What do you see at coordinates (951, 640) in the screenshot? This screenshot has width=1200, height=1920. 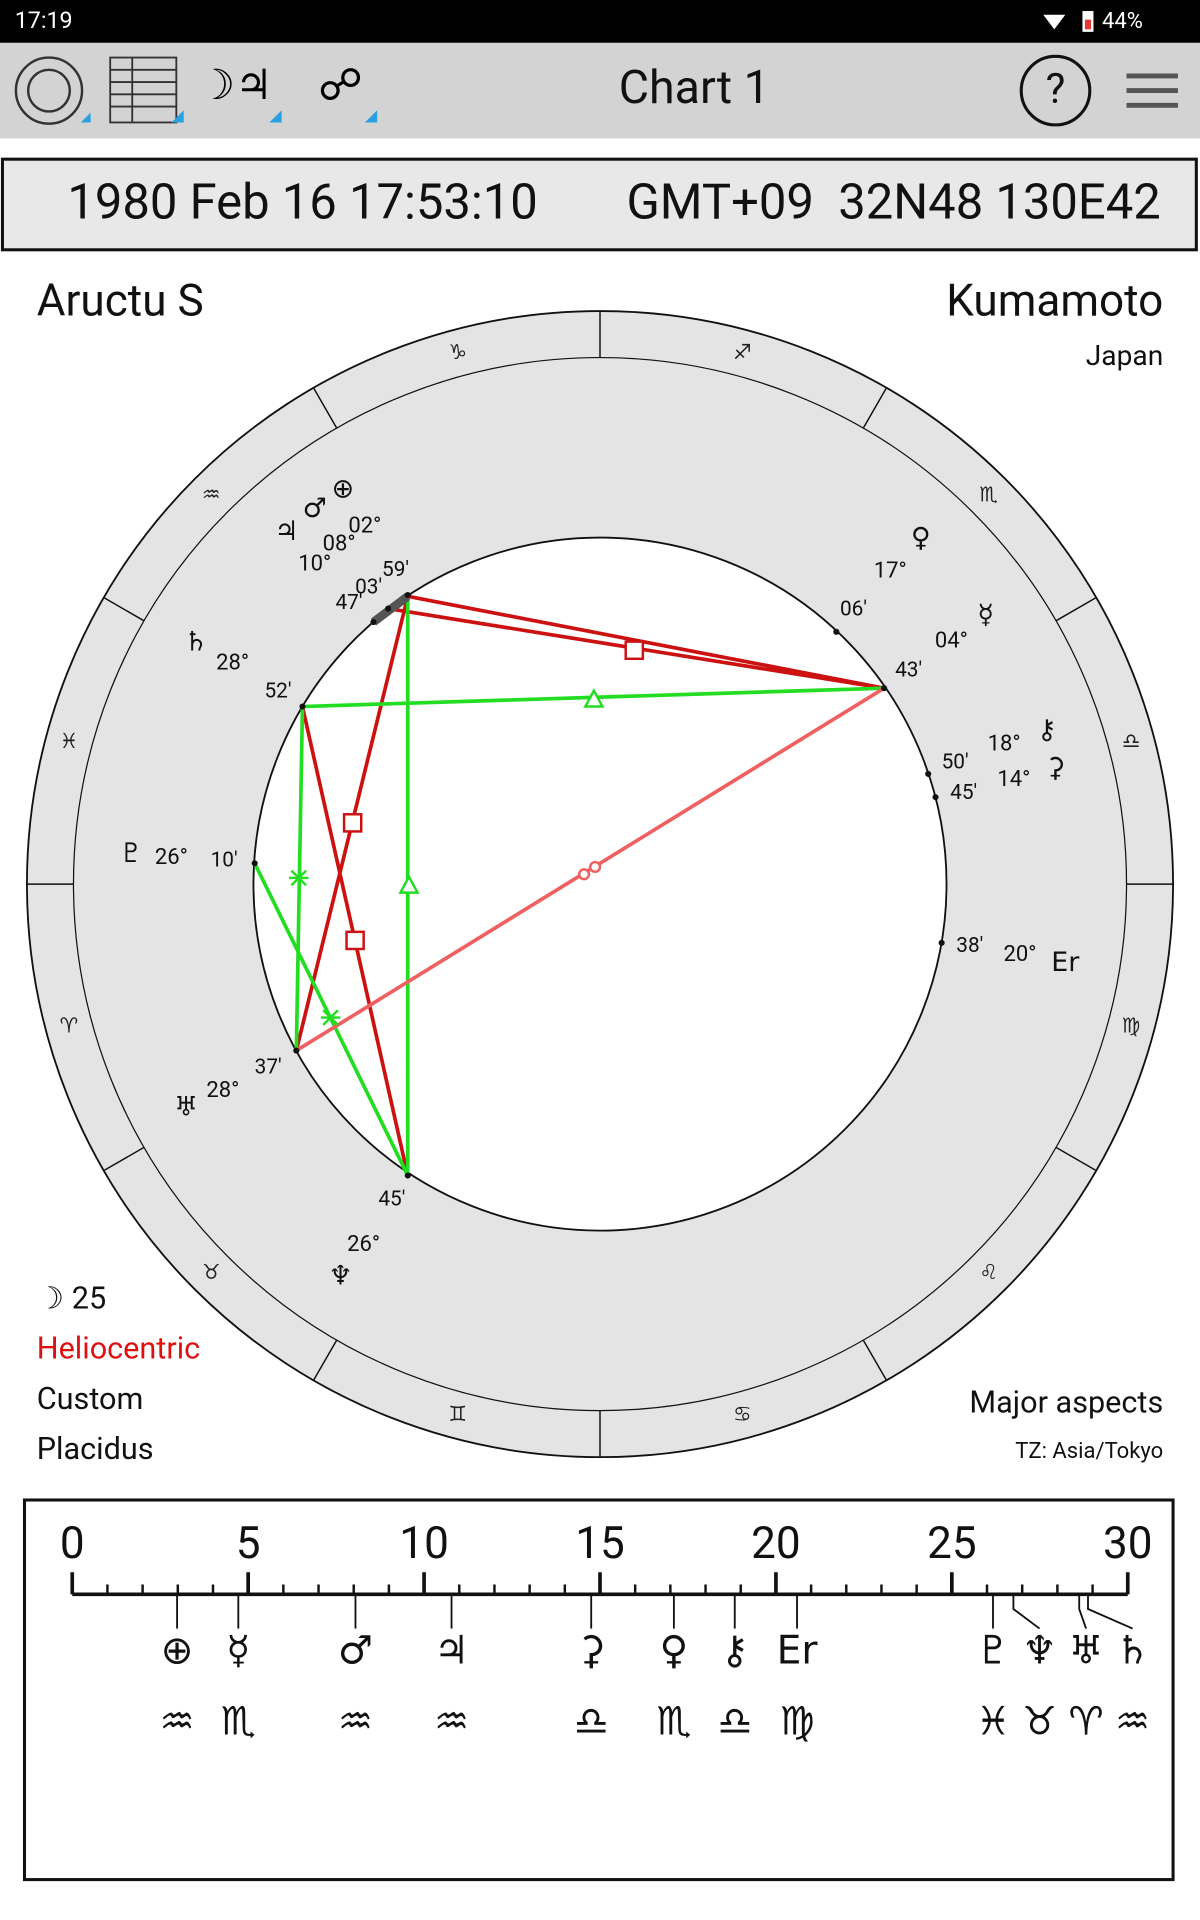 I see `planet-degree: 04°` at bounding box center [951, 640].